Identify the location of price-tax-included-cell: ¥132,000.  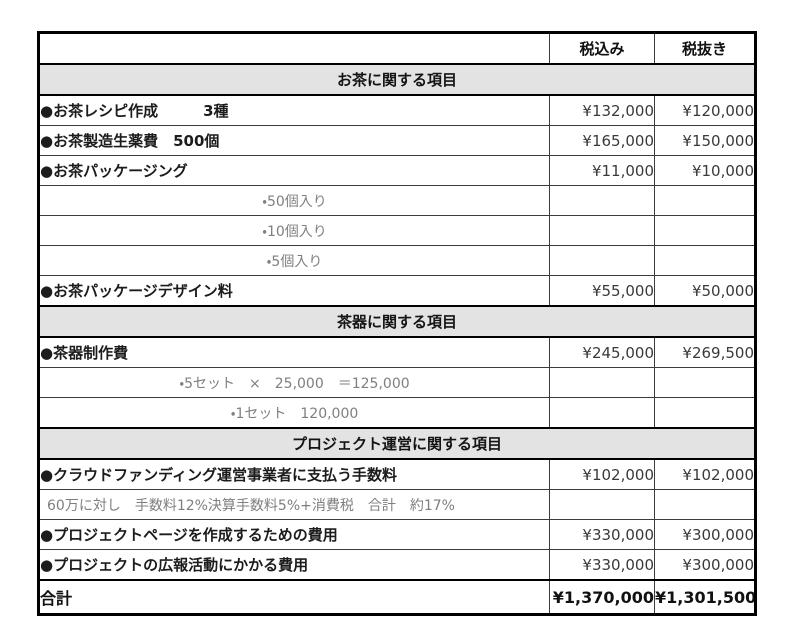
(602, 110).